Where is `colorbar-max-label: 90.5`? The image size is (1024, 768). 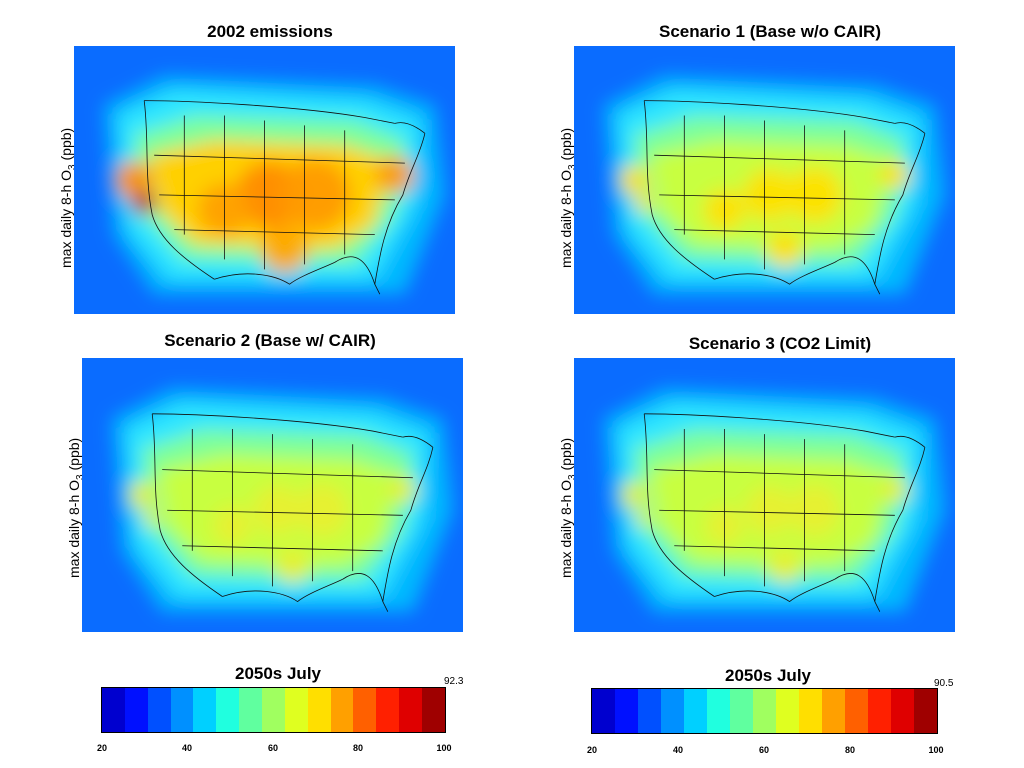
colorbar-max-label: 90.5 is located at coordinates (944, 683).